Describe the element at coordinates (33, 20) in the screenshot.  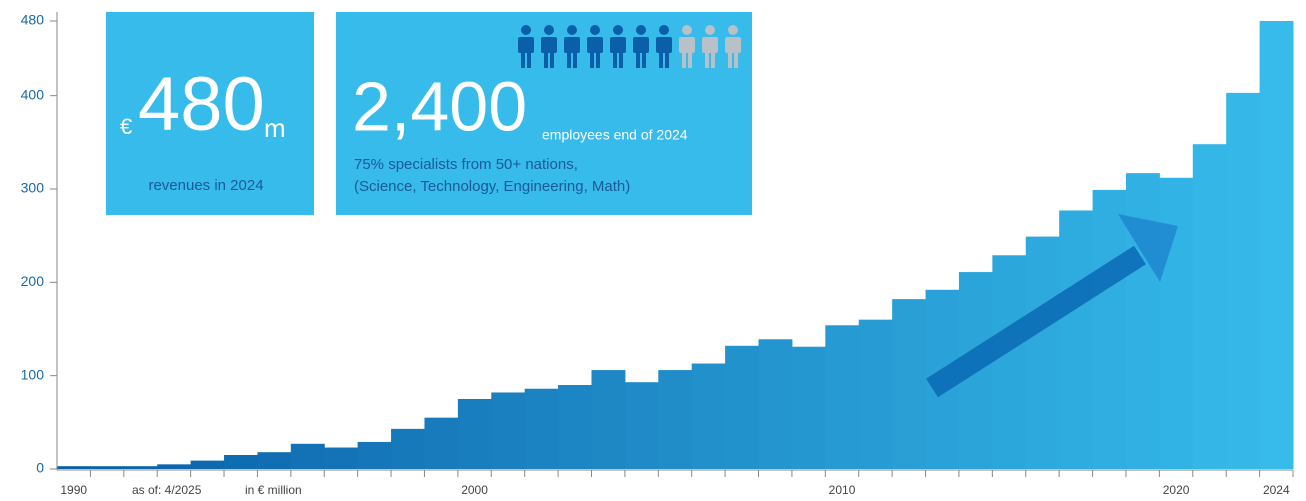
I see `y-tick-label: 480` at that location.